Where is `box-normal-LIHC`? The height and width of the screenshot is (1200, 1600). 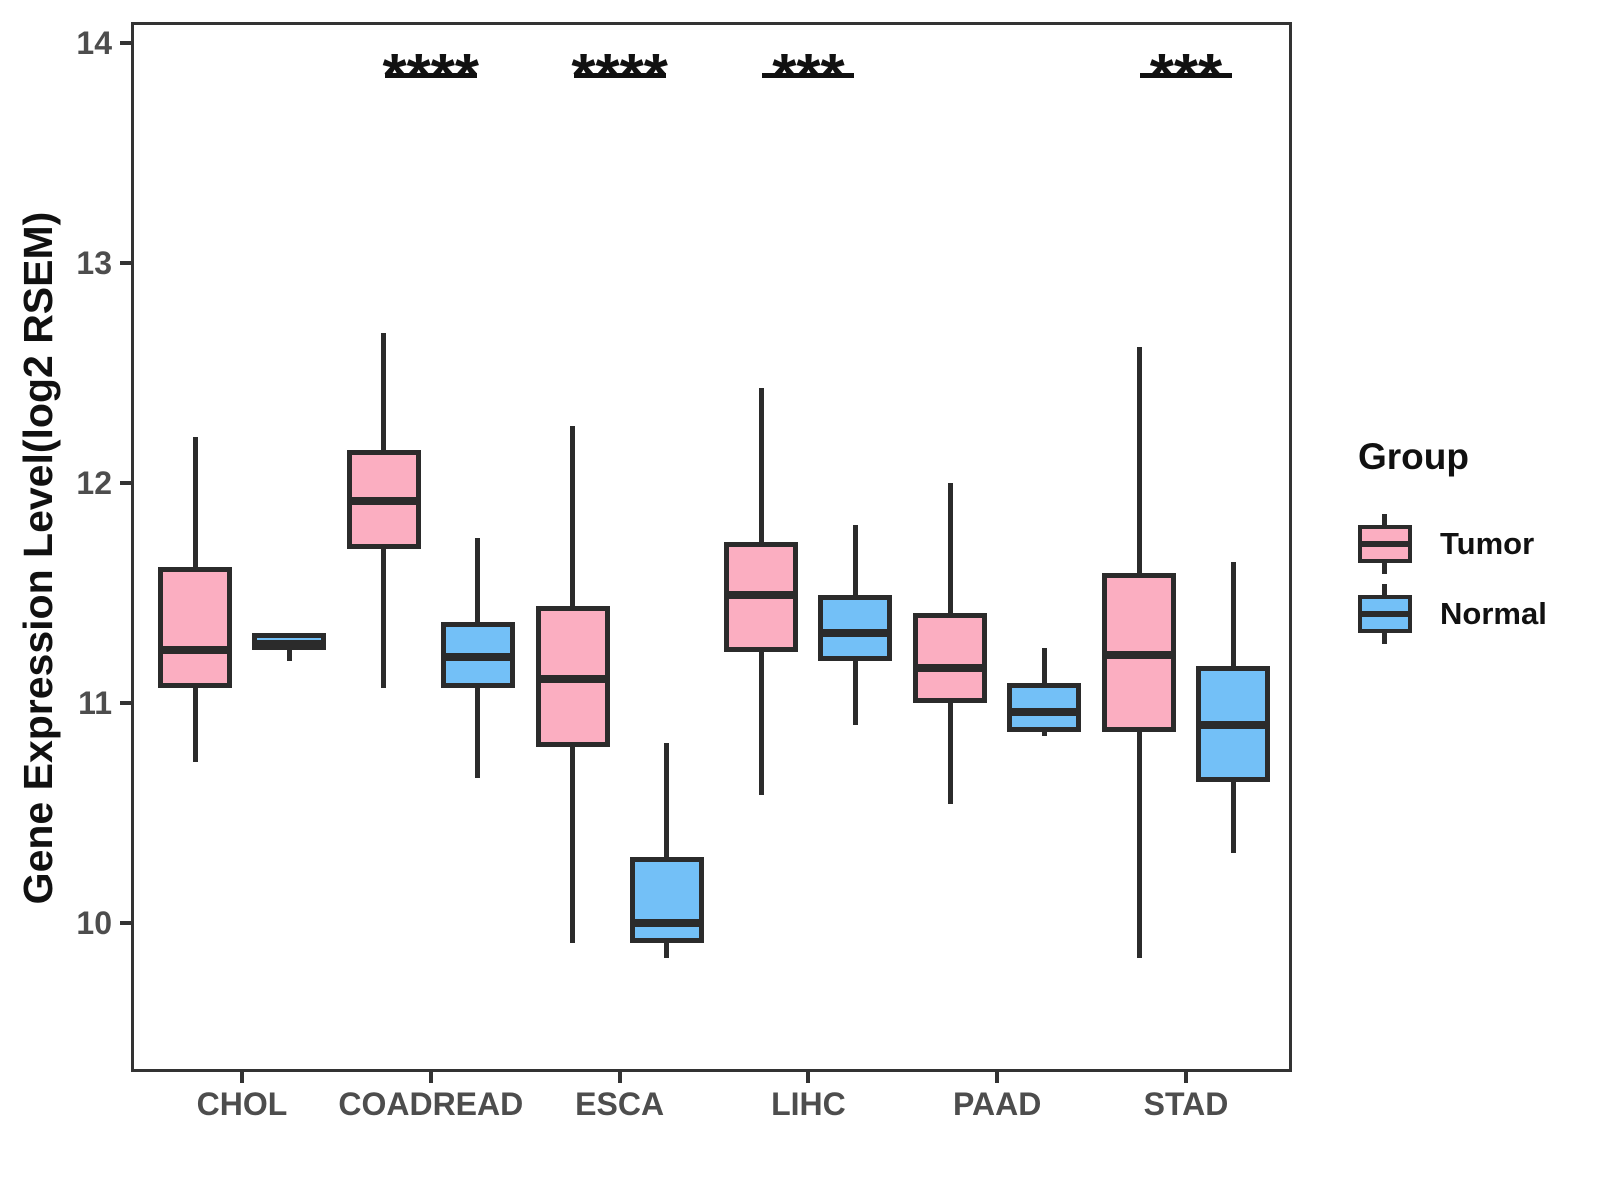
box-normal-LIHC is located at coordinates (855, 628).